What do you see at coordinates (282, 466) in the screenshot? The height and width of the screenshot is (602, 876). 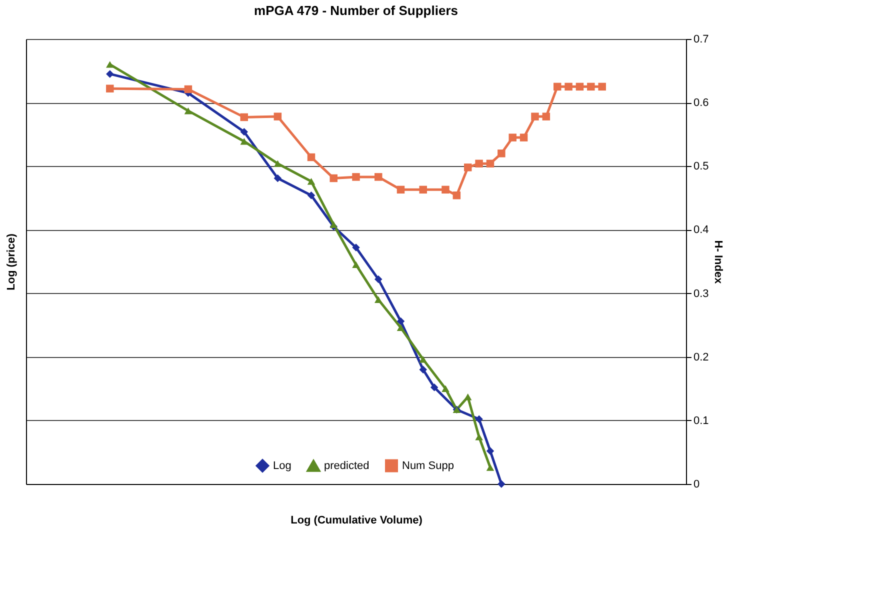 I see `legend-label: Log` at bounding box center [282, 466].